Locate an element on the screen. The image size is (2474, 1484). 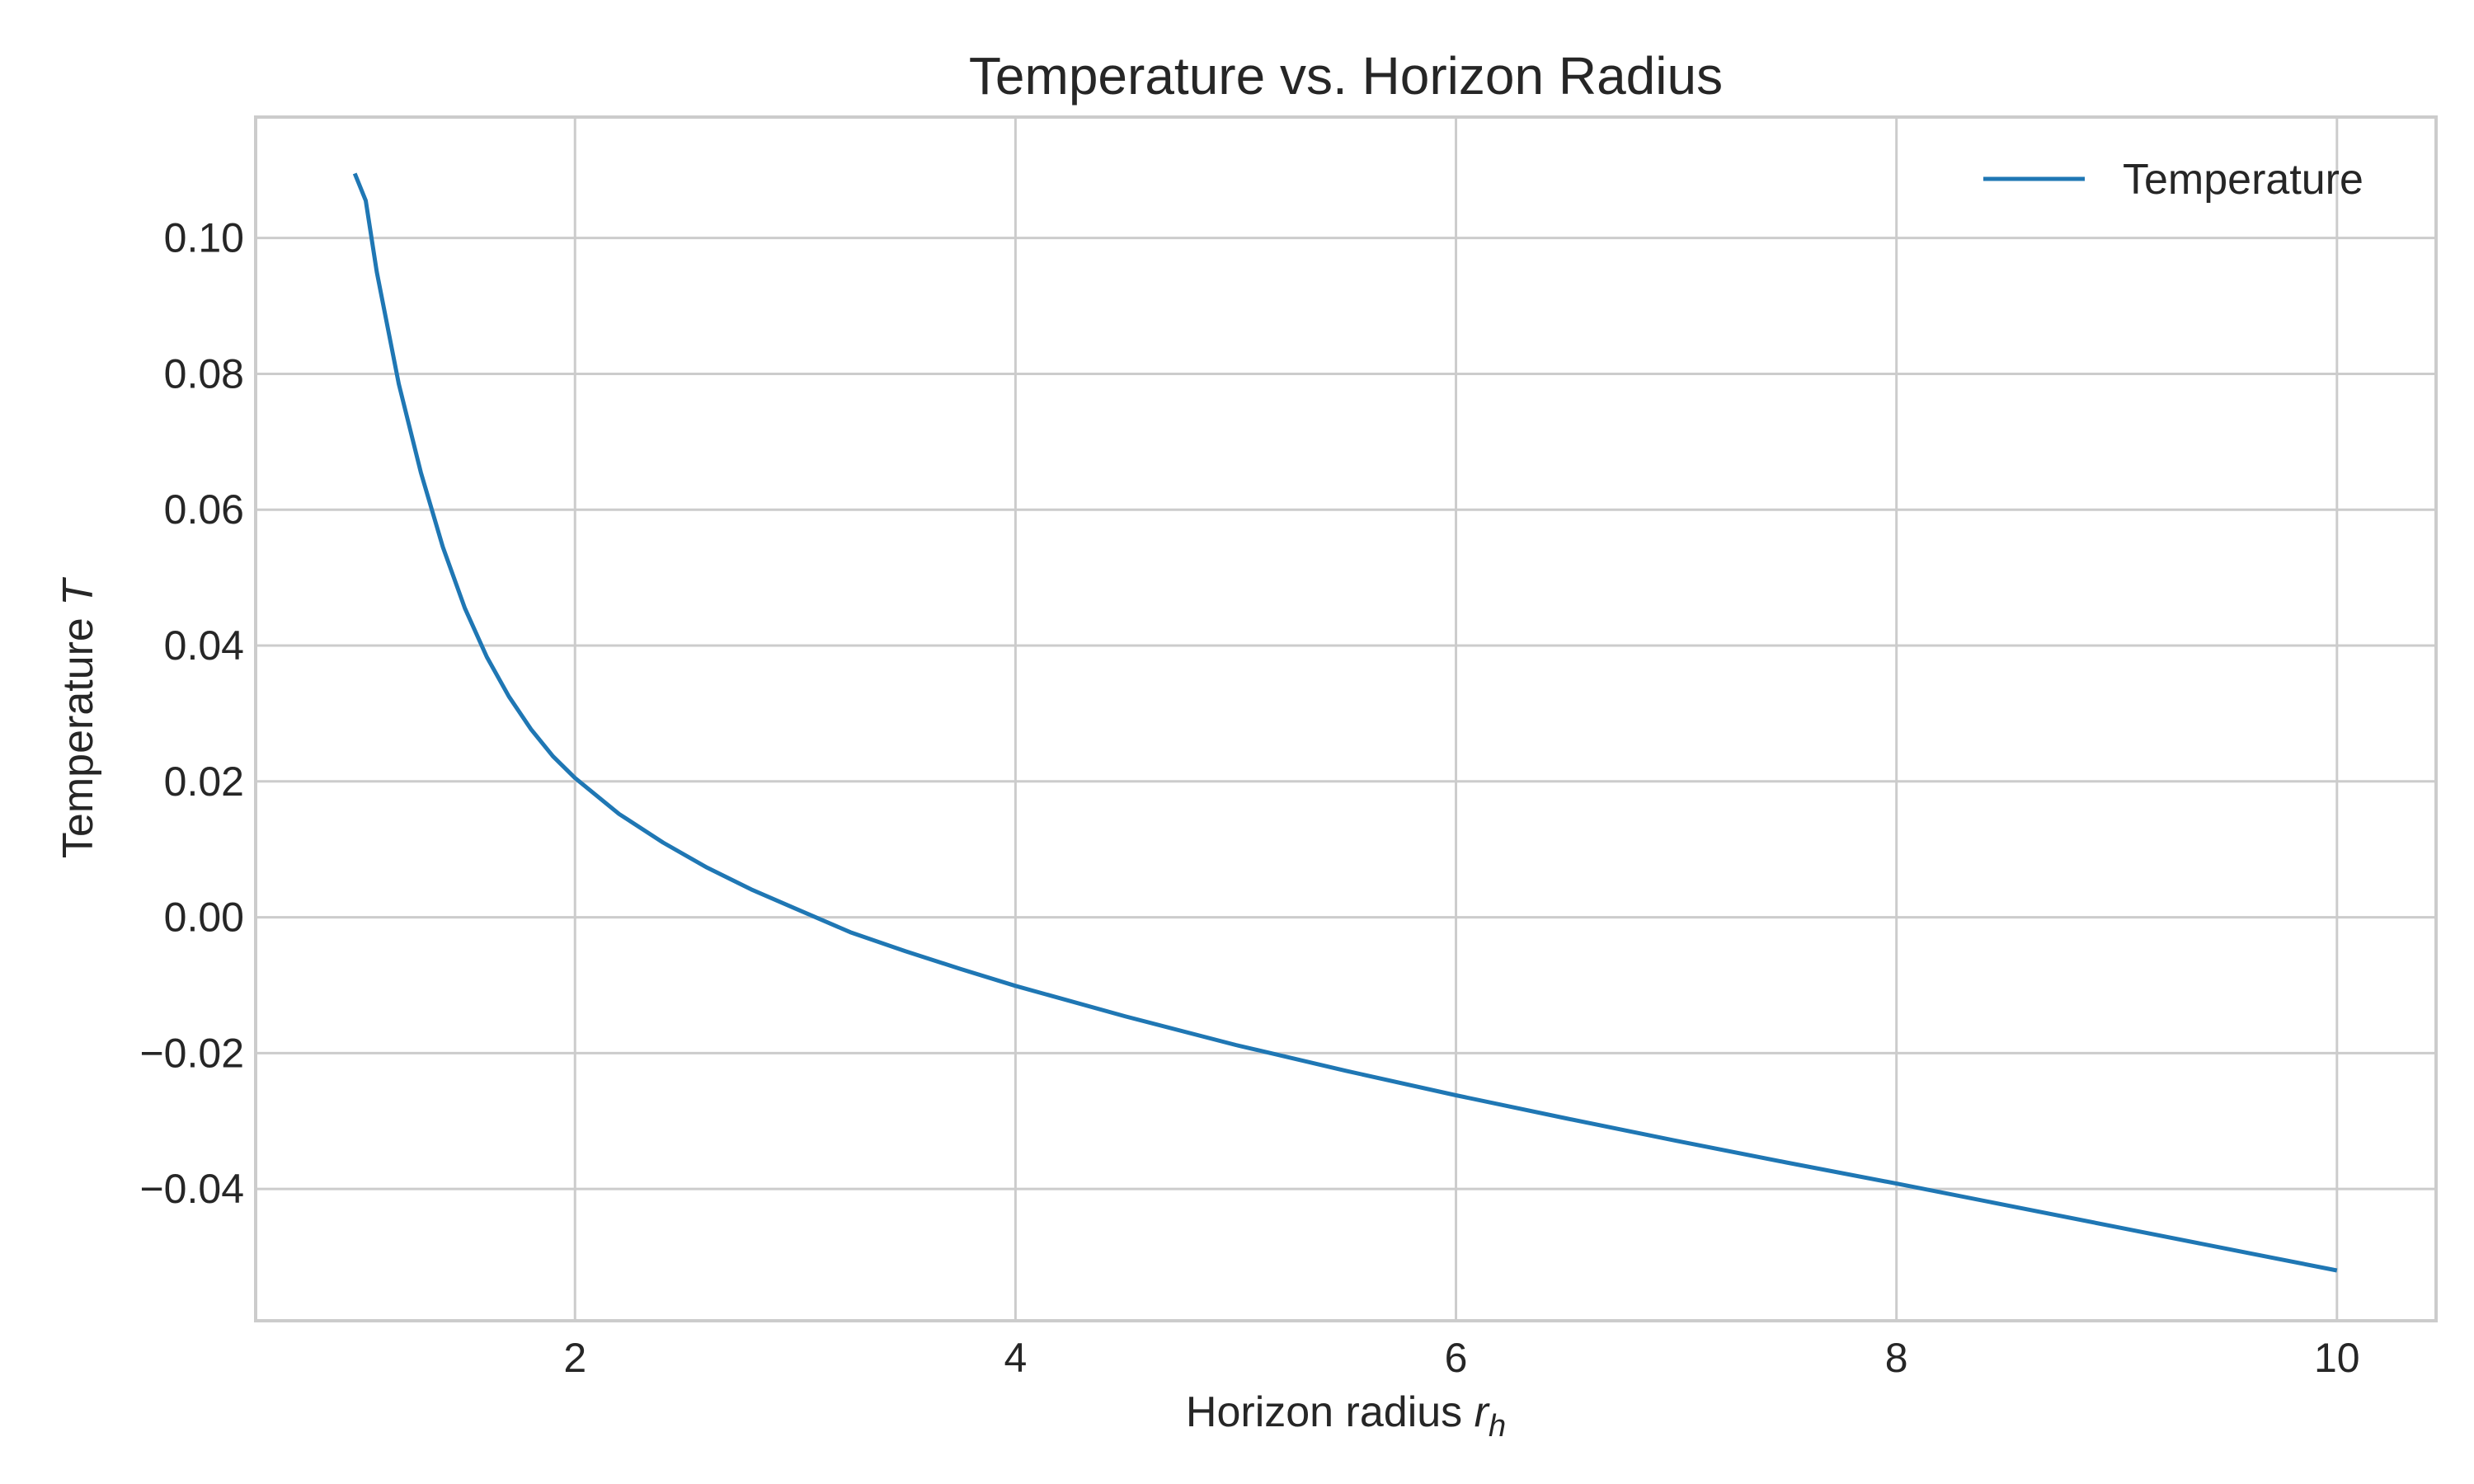
x-tick-label: 10 is located at coordinates (2337, 1358).